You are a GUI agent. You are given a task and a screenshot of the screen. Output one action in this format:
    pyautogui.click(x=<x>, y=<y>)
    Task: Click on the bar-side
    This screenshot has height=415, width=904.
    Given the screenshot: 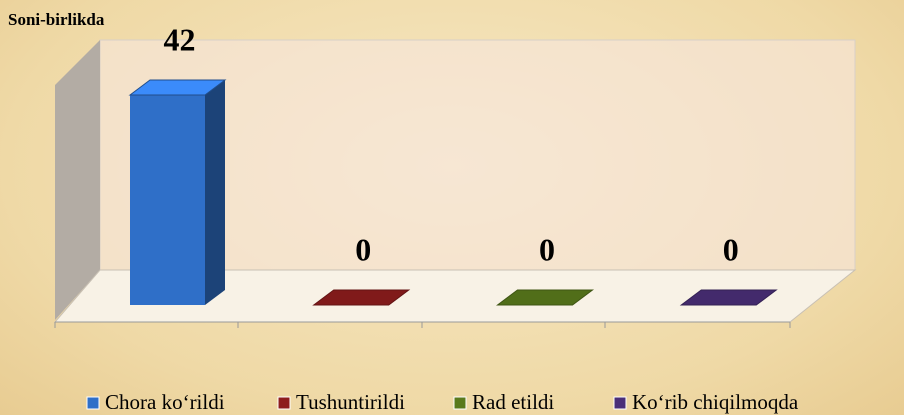 What is the action you would take?
    pyautogui.click(x=215, y=192)
    